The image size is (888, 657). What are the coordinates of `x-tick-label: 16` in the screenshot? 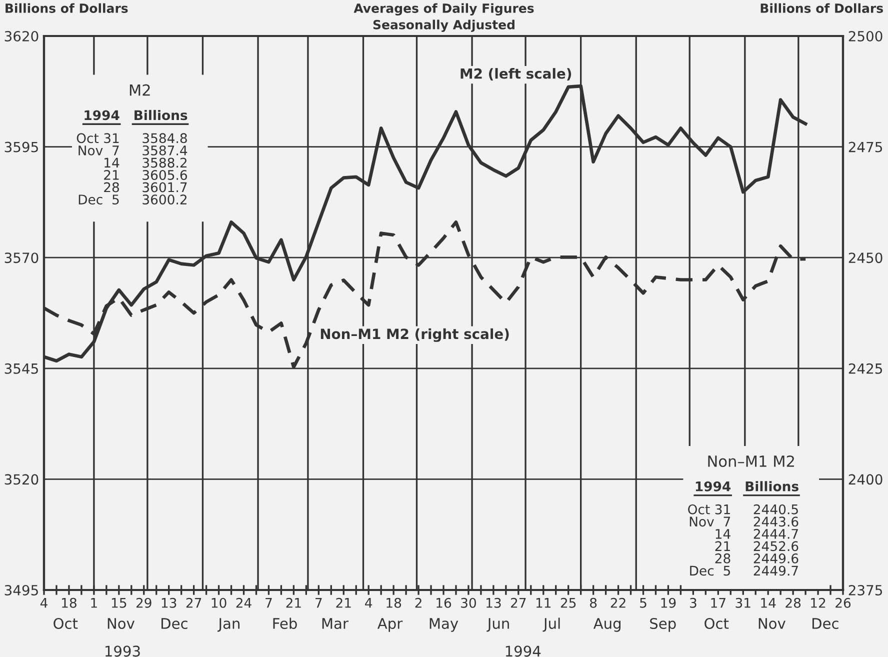 It's located at (444, 603).